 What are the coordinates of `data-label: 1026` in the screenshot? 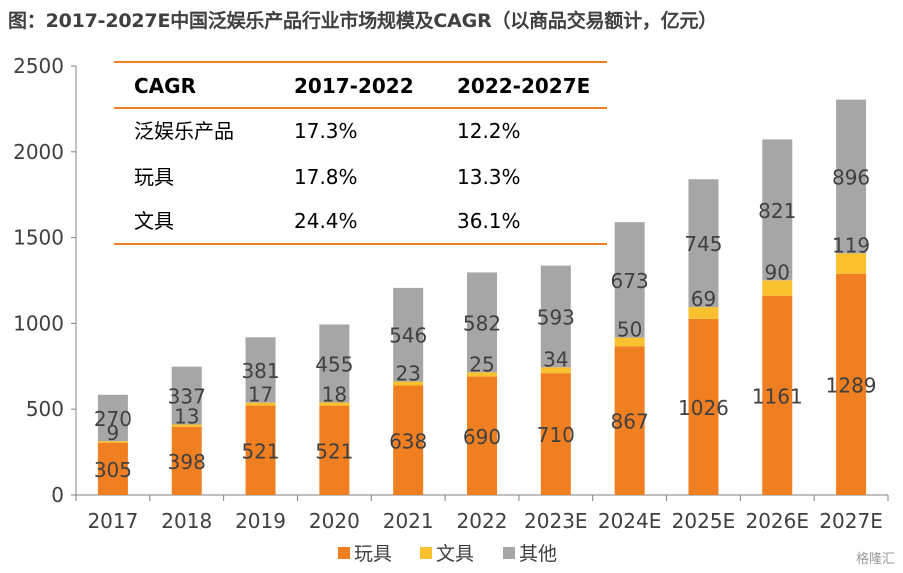 It's located at (703, 408).